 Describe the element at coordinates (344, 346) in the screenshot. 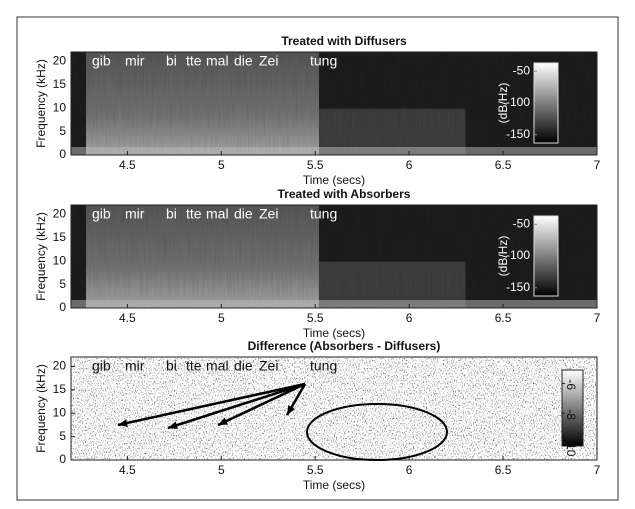

I see `chart-title: Difference (Absorbers - Diffusers)` at that location.